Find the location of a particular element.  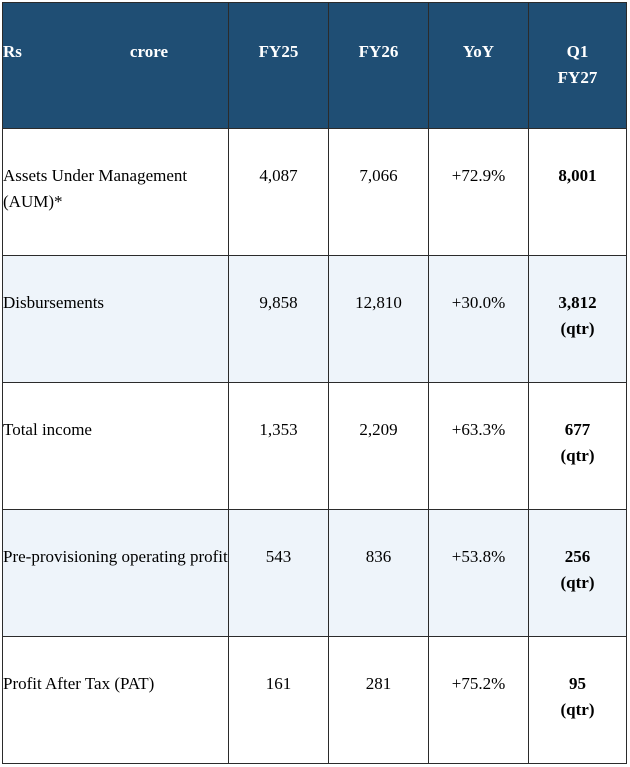

col-header-fy25: FY25 is located at coordinates (278, 65).